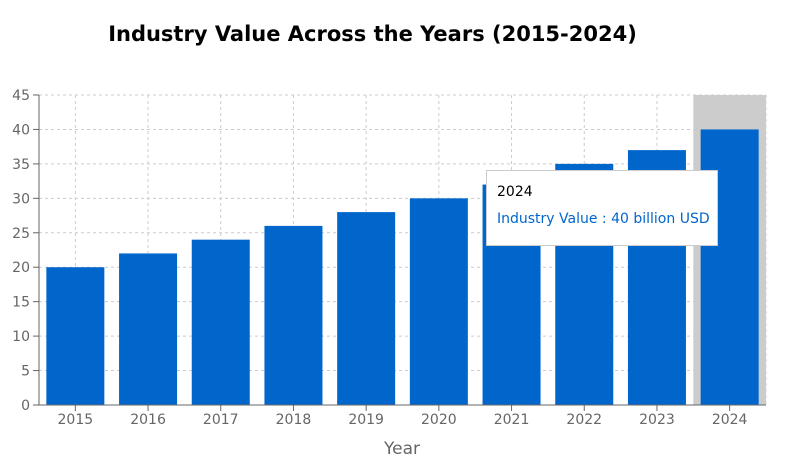  Describe the element at coordinates (438, 301) in the screenshot. I see `bar-2020` at that location.